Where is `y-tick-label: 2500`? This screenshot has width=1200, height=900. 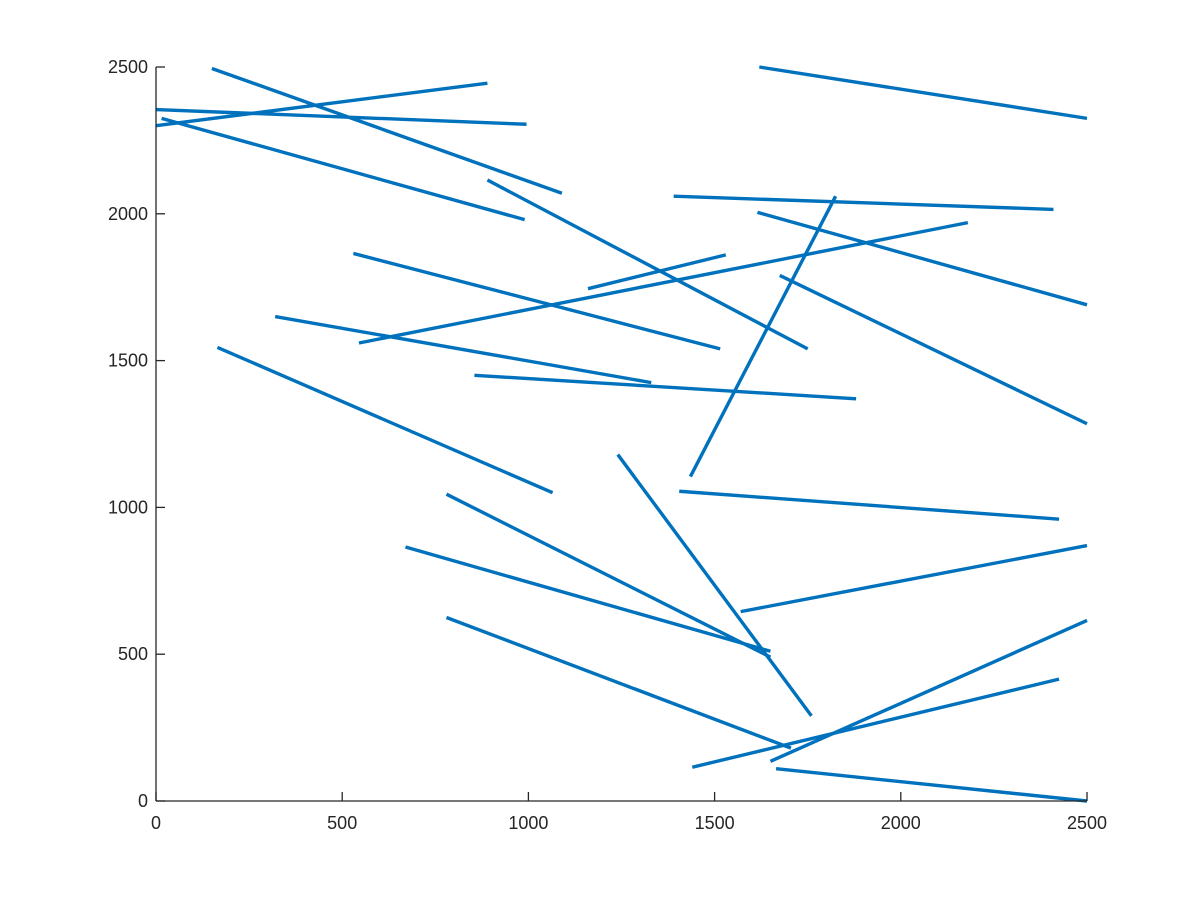 y-tick-label: 2500 is located at coordinates (128, 67).